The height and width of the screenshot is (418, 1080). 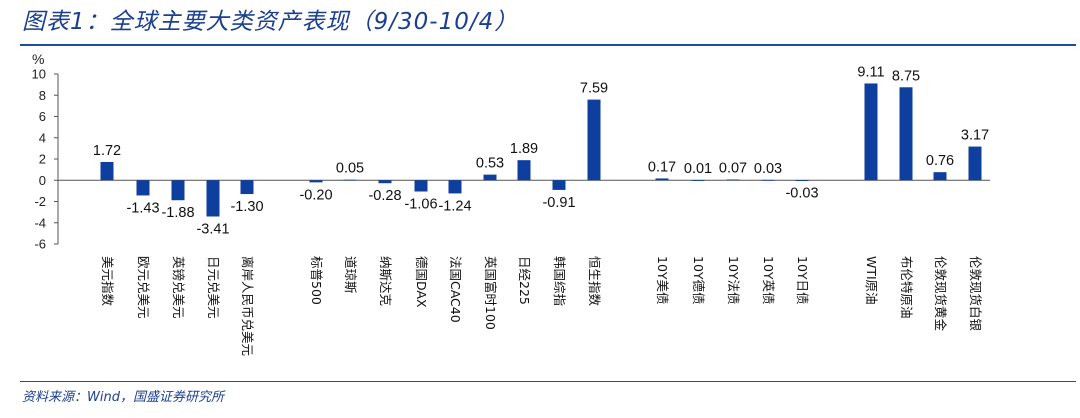 I want to click on data-label: 1.89, so click(x=524, y=149).